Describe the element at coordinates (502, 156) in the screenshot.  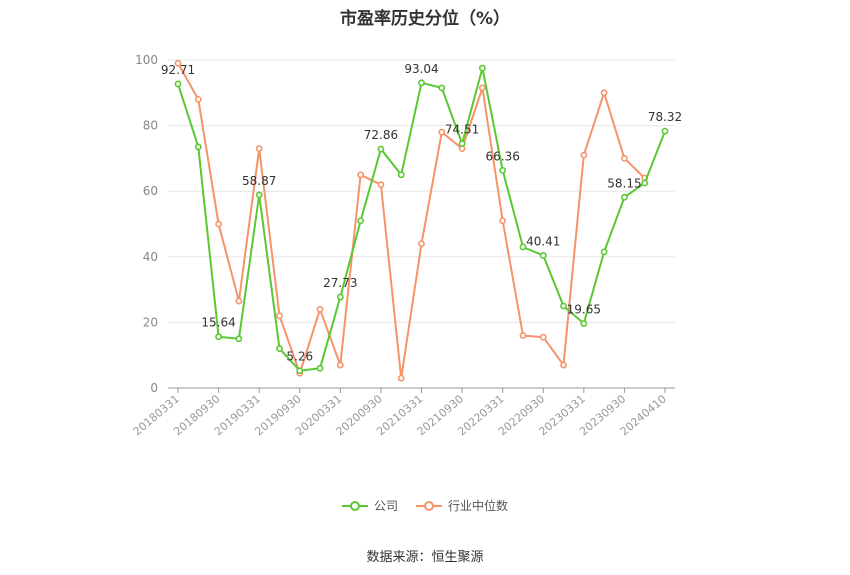
I see `data-label: 66.36` at that location.